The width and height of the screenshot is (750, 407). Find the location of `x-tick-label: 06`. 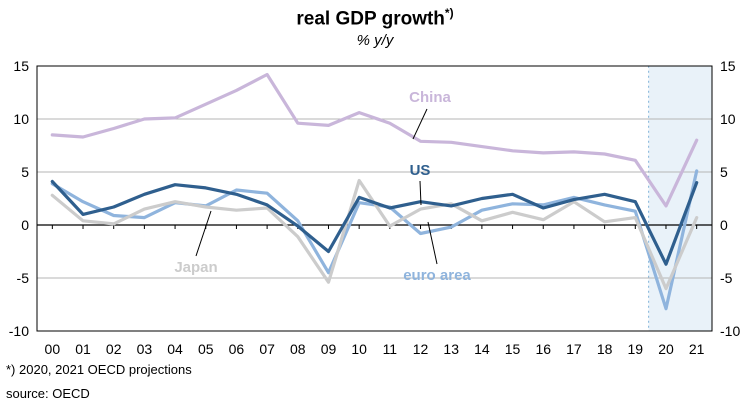

x-tick-label: 06 is located at coordinates (237, 349).